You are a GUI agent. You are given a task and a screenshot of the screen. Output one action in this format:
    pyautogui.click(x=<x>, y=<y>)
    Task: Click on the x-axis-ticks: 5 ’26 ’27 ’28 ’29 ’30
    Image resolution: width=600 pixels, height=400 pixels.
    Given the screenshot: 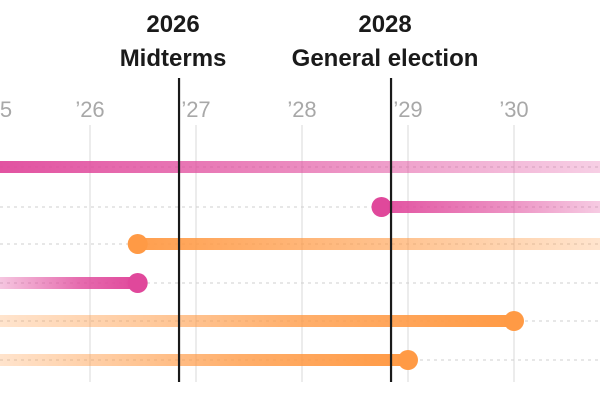 What is the action you would take?
    pyautogui.click(x=264, y=109)
    